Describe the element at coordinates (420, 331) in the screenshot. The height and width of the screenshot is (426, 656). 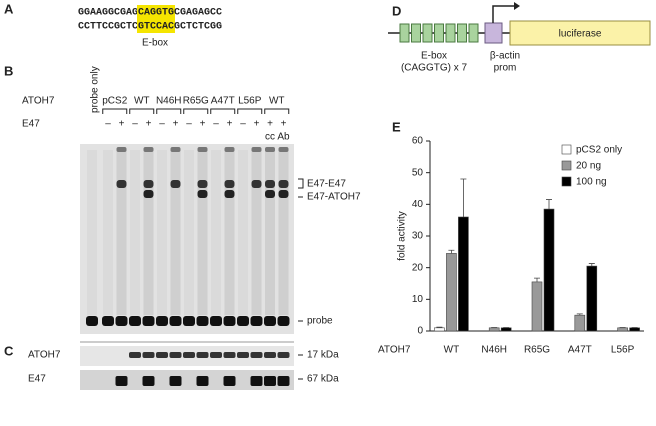
I see `y-tick-label: 0` at that location.